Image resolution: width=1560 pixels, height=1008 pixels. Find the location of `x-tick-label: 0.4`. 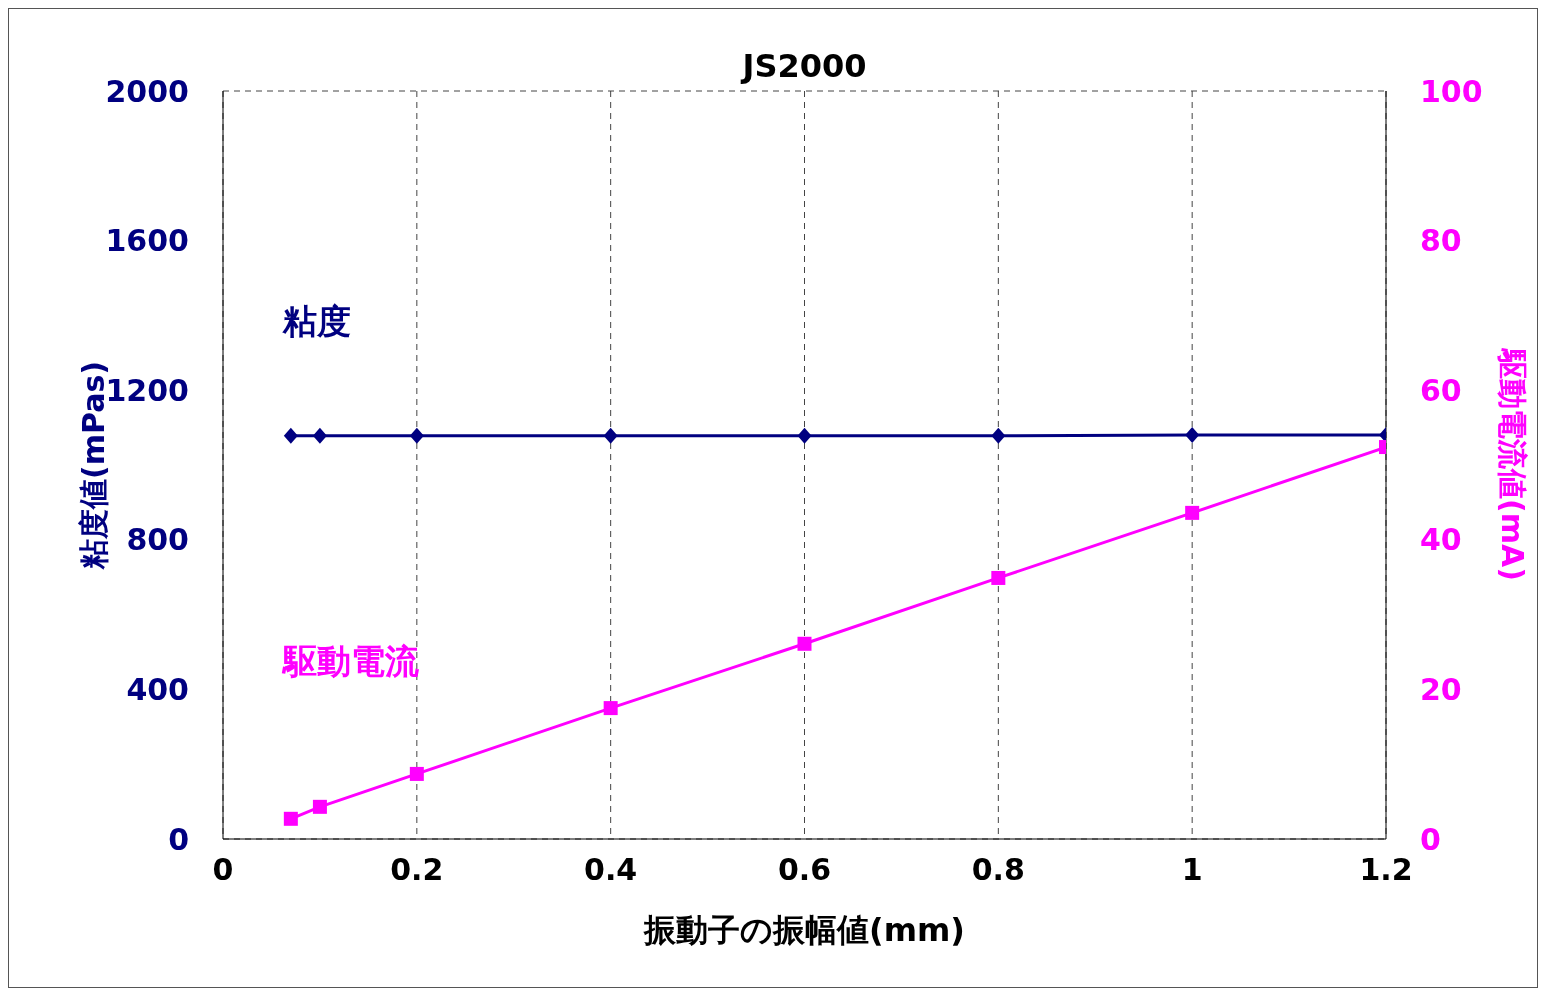

x-tick-label: 0.4 is located at coordinates (611, 870).